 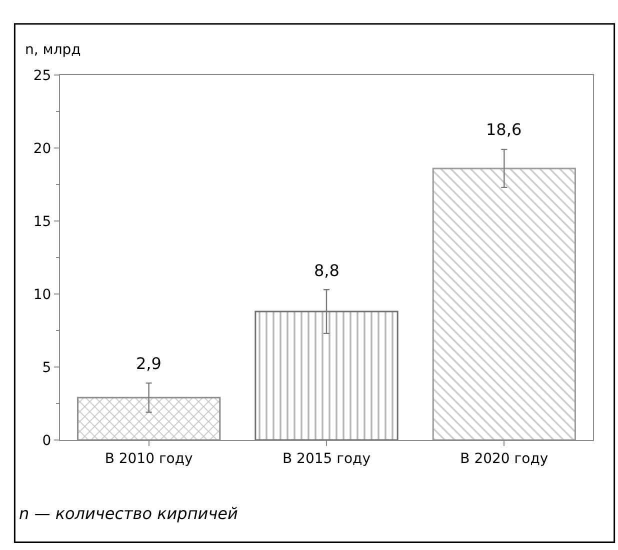 What do you see at coordinates (47, 440) in the screenshot?
I see `y-tick-label: 0` at bounding box center [47, 440].